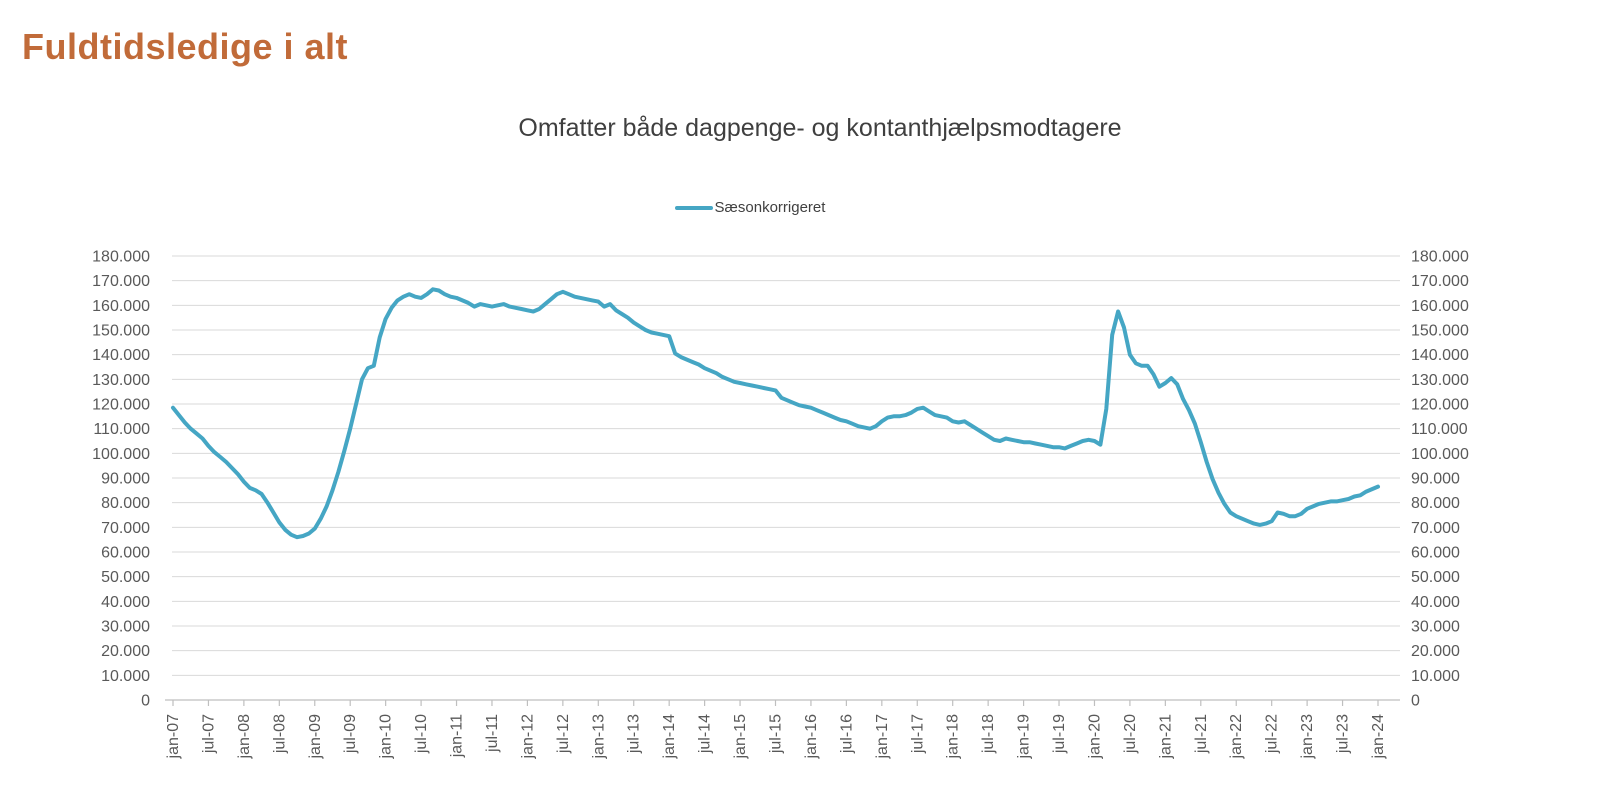 This screenshot has width=1600, height=800. Describe the element at coordinates (811, 737) in the screenshot. I see `x-axis-label: jan-16` at that location.